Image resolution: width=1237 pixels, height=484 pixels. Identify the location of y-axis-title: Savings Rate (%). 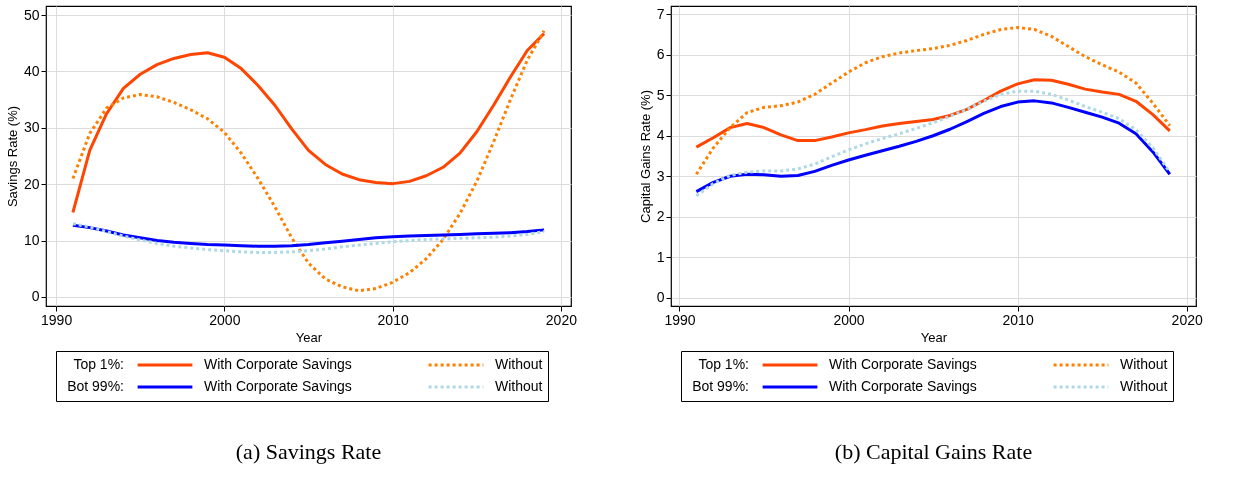
(12, 156).